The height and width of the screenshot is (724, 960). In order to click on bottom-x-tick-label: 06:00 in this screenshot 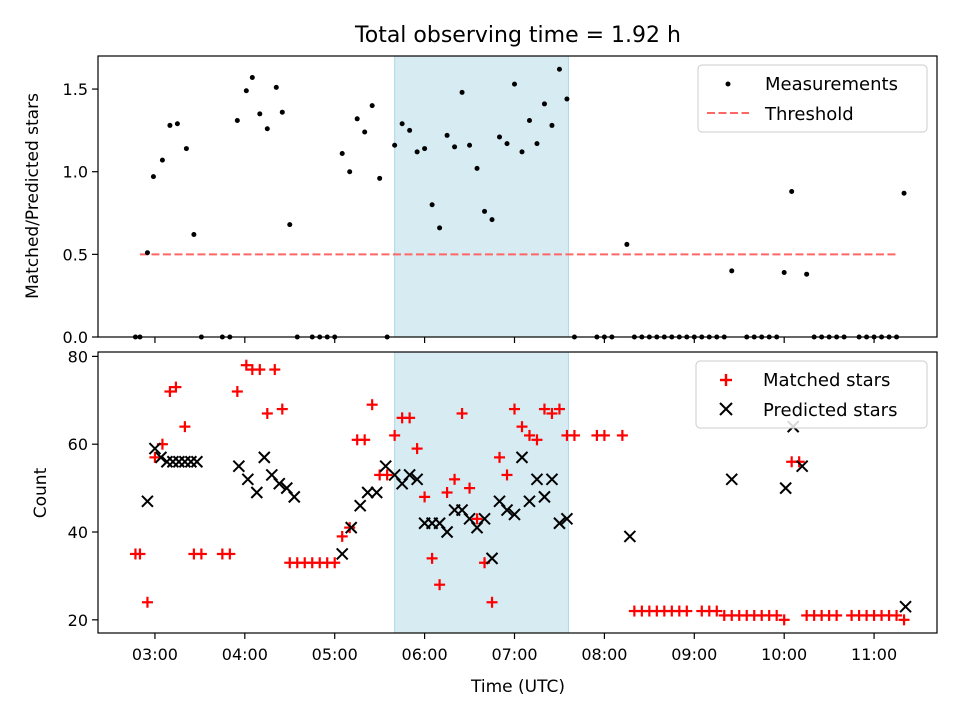, I will do `click(425, 654)`.